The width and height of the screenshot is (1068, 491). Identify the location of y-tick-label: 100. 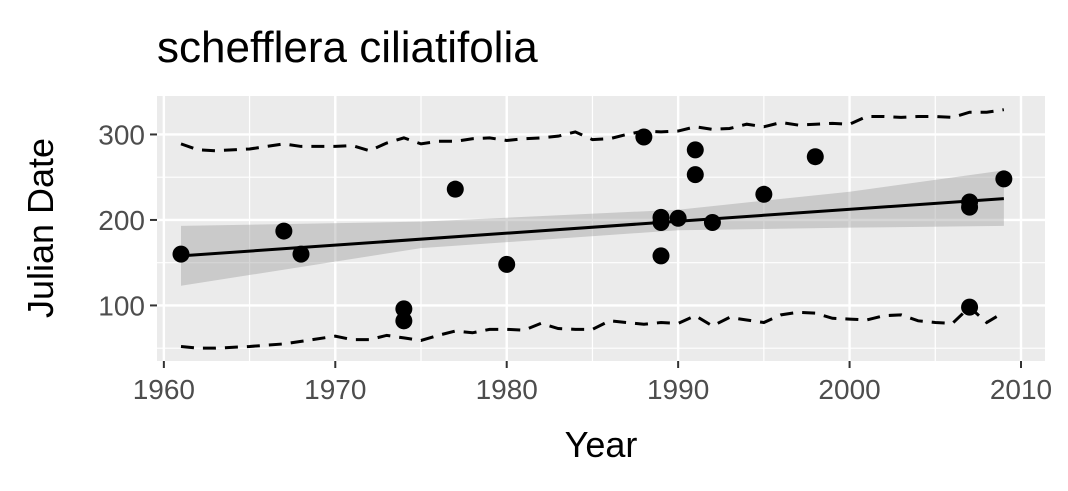
(121, 305).